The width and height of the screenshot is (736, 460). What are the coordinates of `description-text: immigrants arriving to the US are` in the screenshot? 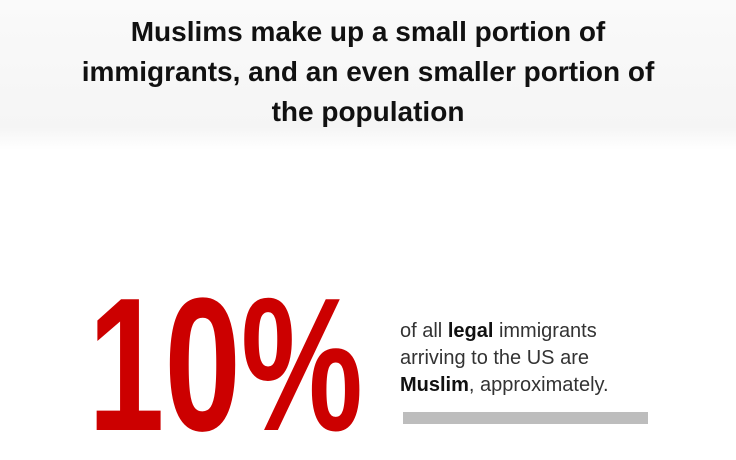 It's located at (501, 344).